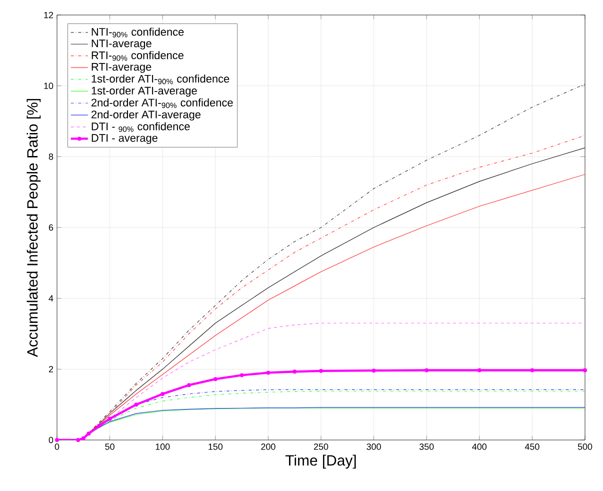 This screenshot has height=491, width=603. What do you see at coordinates (125, 139) in the screenshot?
I see `legend-label: DTI - average` at bounding box center [125, 139].